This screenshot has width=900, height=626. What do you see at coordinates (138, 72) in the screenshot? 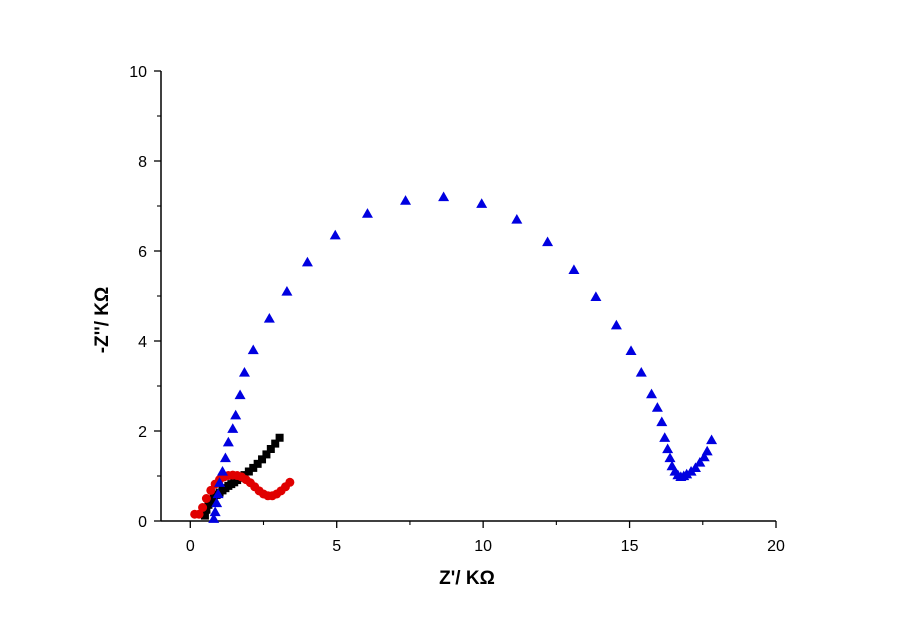
I see `y-tick-label: 10` at bounding box center [138, 72].